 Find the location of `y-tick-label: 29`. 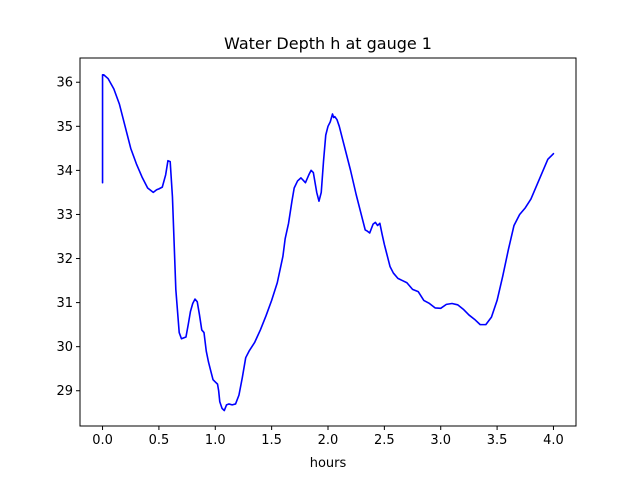

y-tick-label: 29 is located at coordinates (64, 391).